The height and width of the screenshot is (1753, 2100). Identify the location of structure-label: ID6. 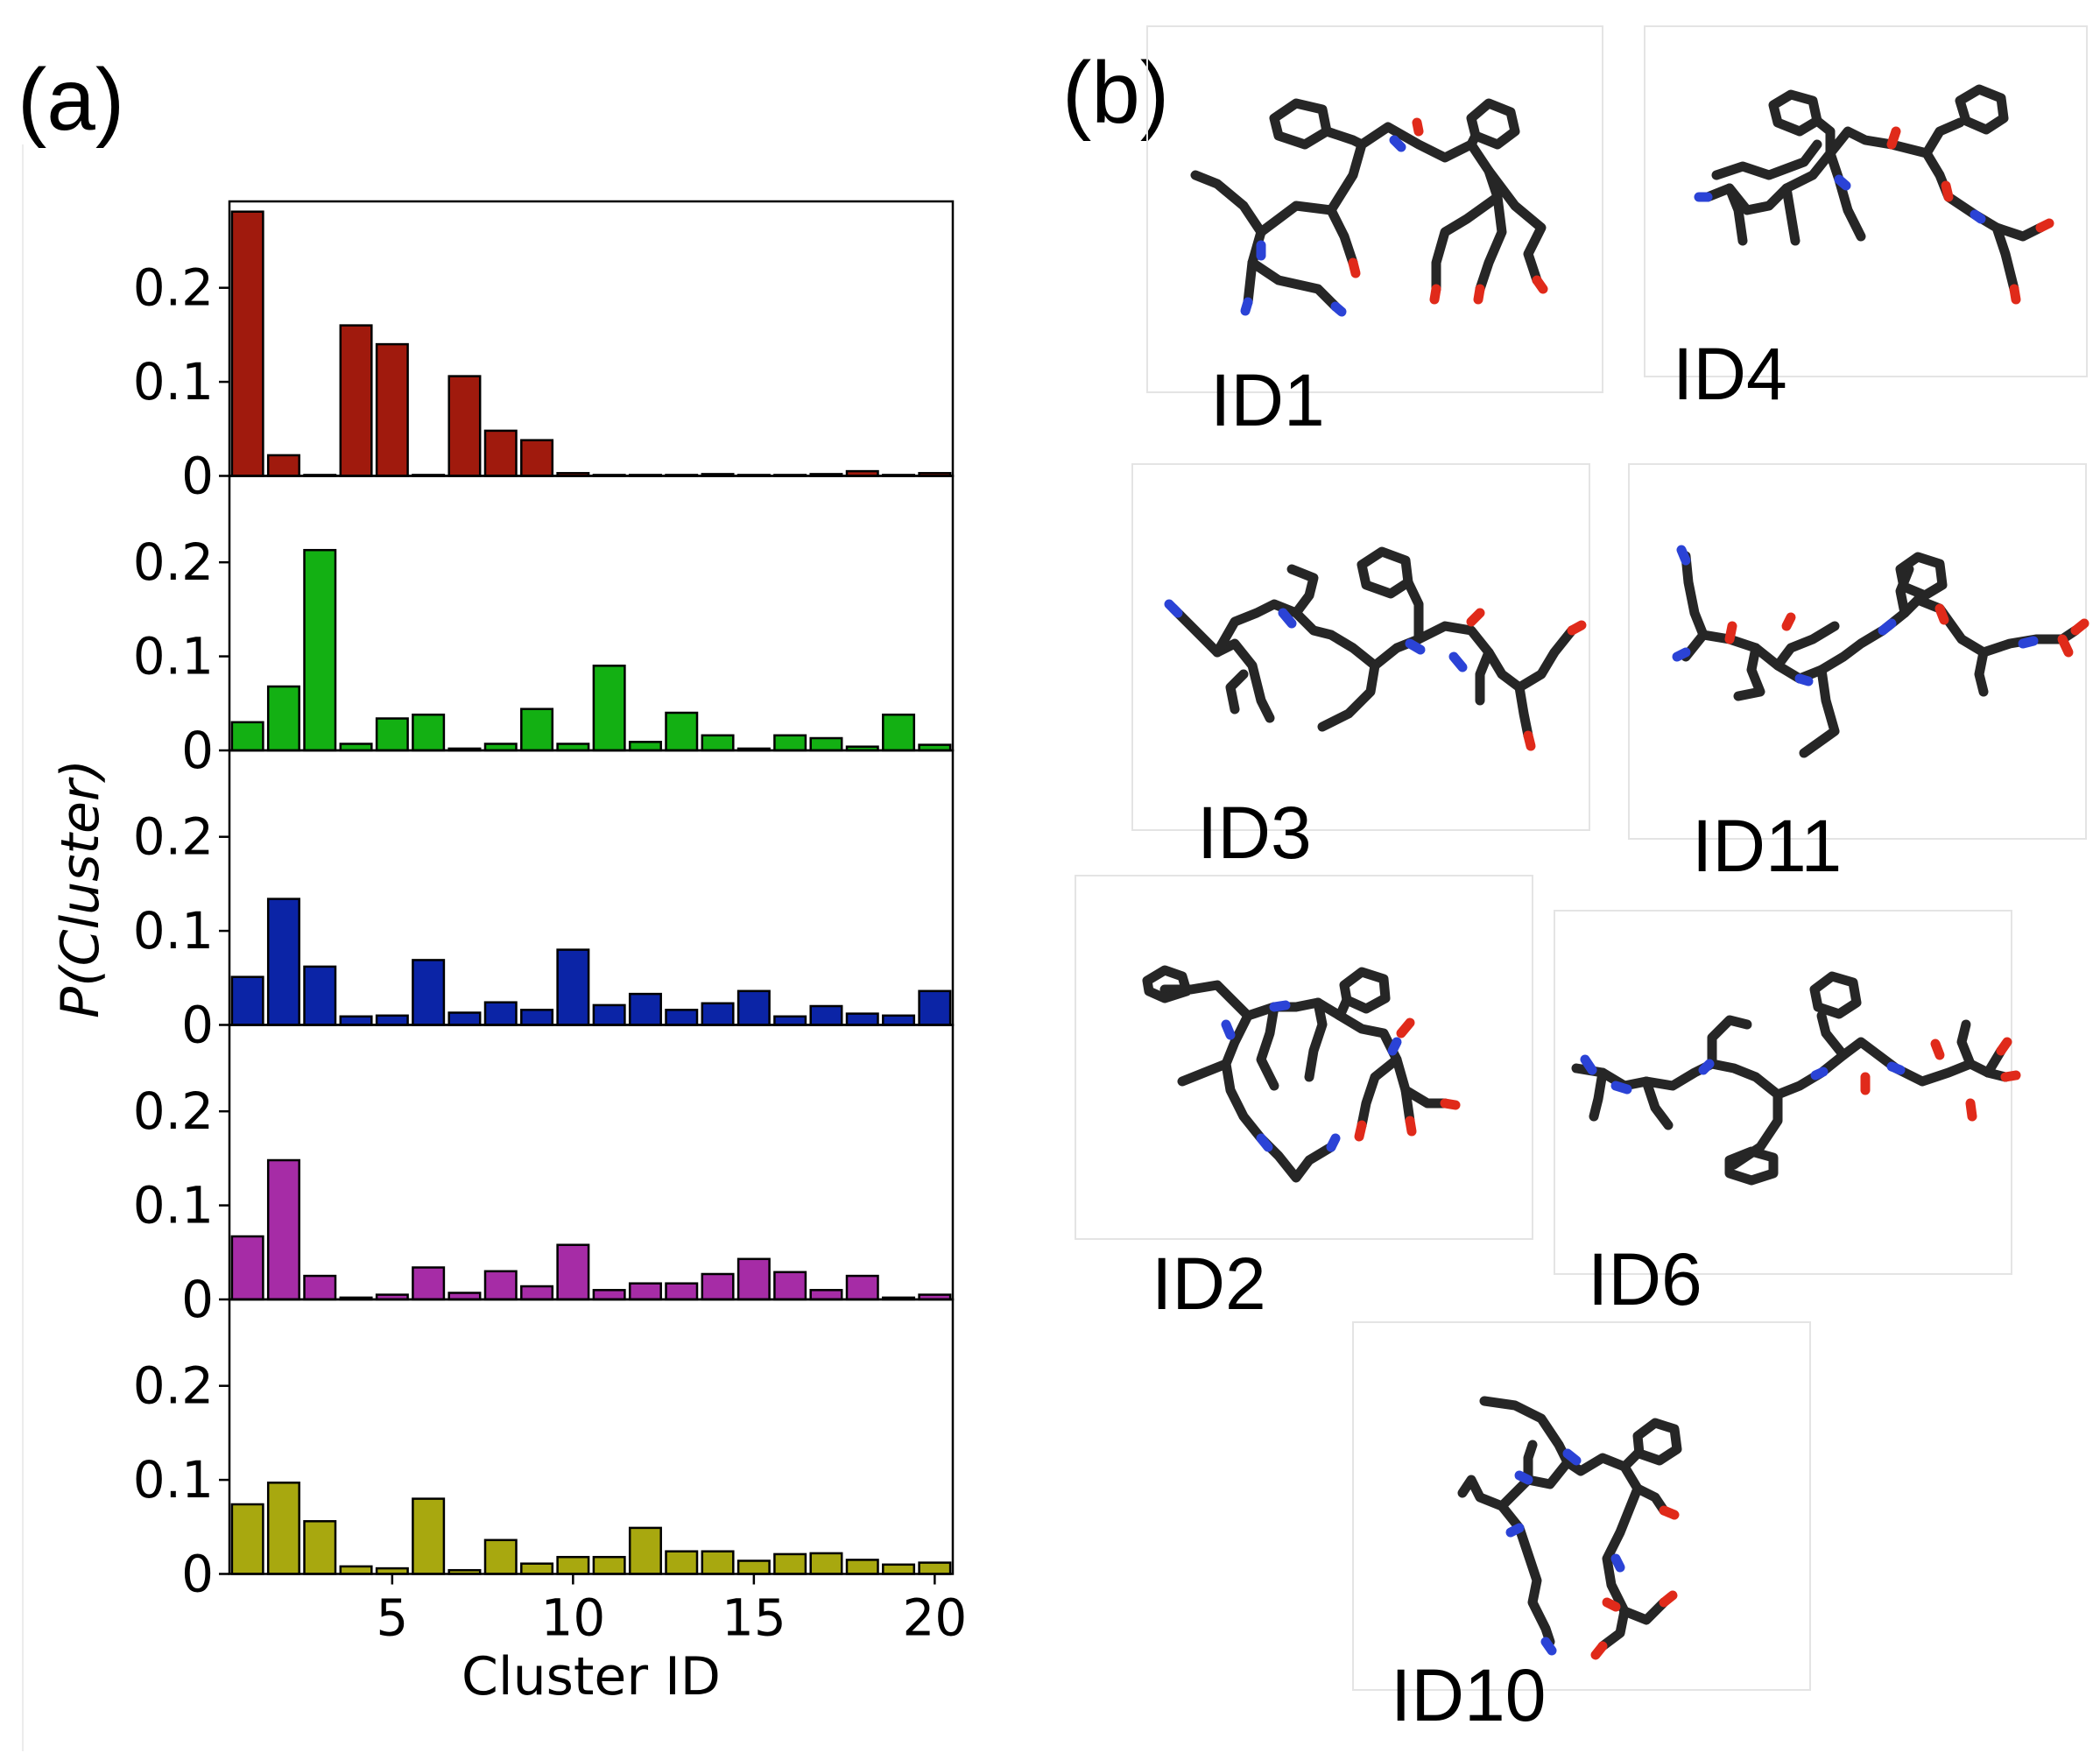
(1645, 1279).